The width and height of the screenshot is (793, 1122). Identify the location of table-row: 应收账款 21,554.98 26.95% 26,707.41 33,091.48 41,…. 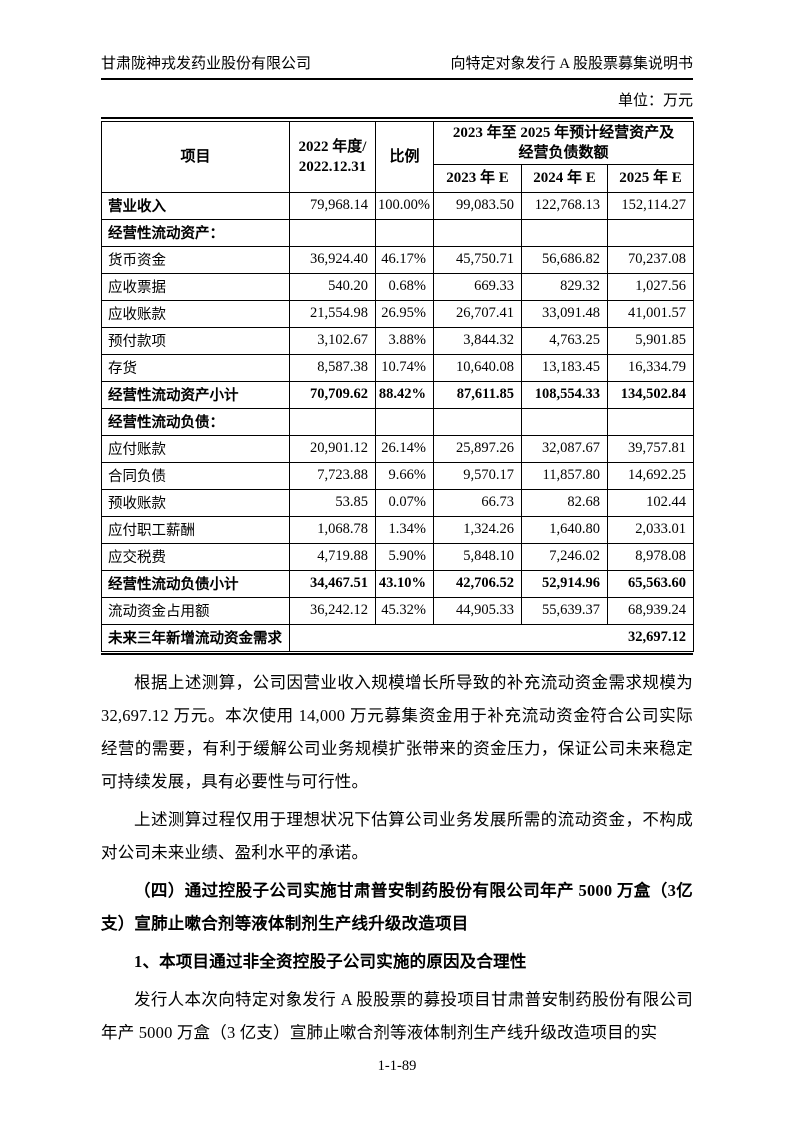
(398, 313).